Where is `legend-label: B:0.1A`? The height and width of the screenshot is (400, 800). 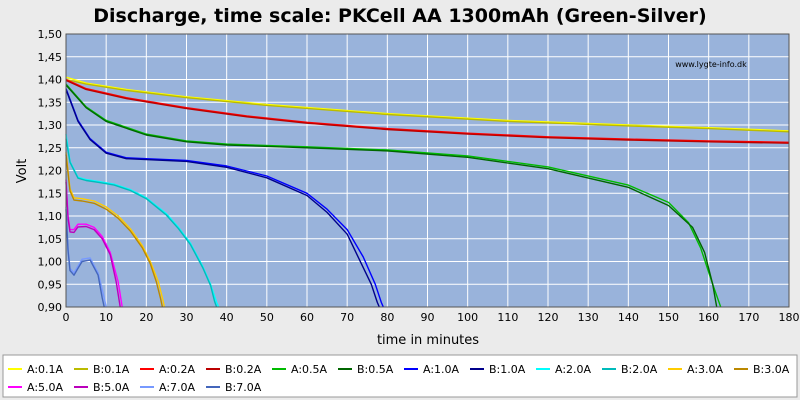 legend-label: B:0.1A is located at coordinates (111, 369).